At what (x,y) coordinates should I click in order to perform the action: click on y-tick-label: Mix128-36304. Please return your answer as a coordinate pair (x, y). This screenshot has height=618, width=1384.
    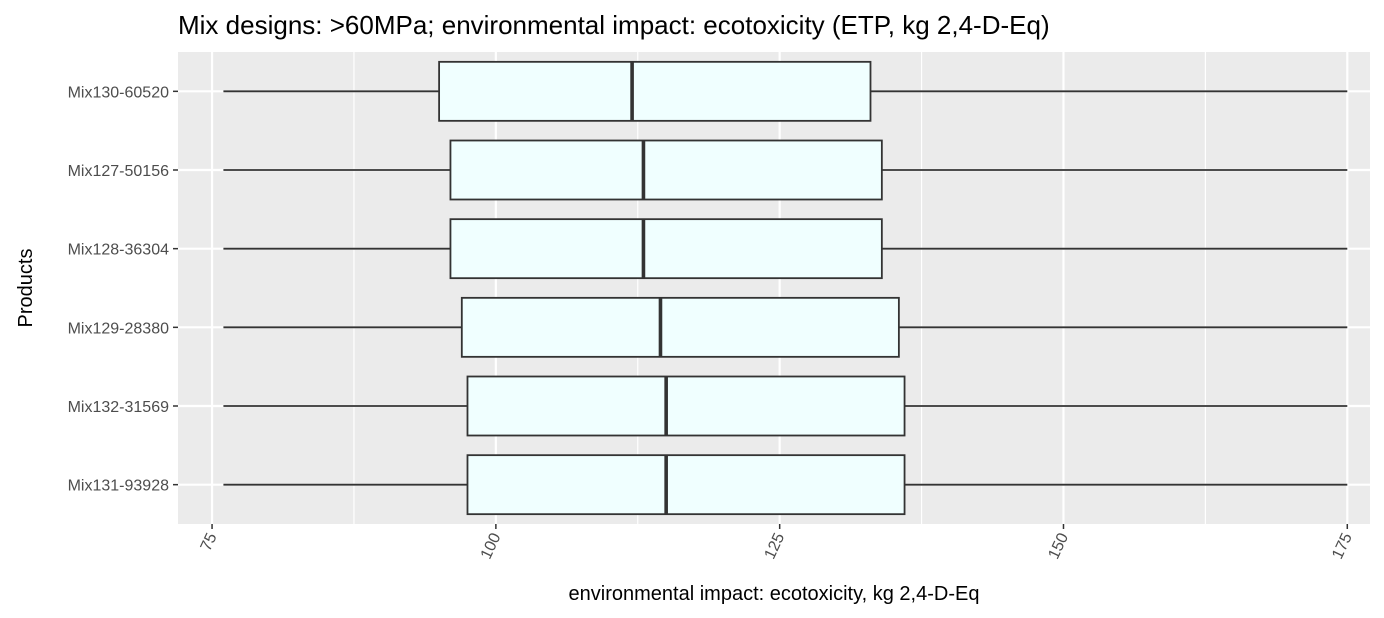
    Looking at the image, I should click on (119, 250).